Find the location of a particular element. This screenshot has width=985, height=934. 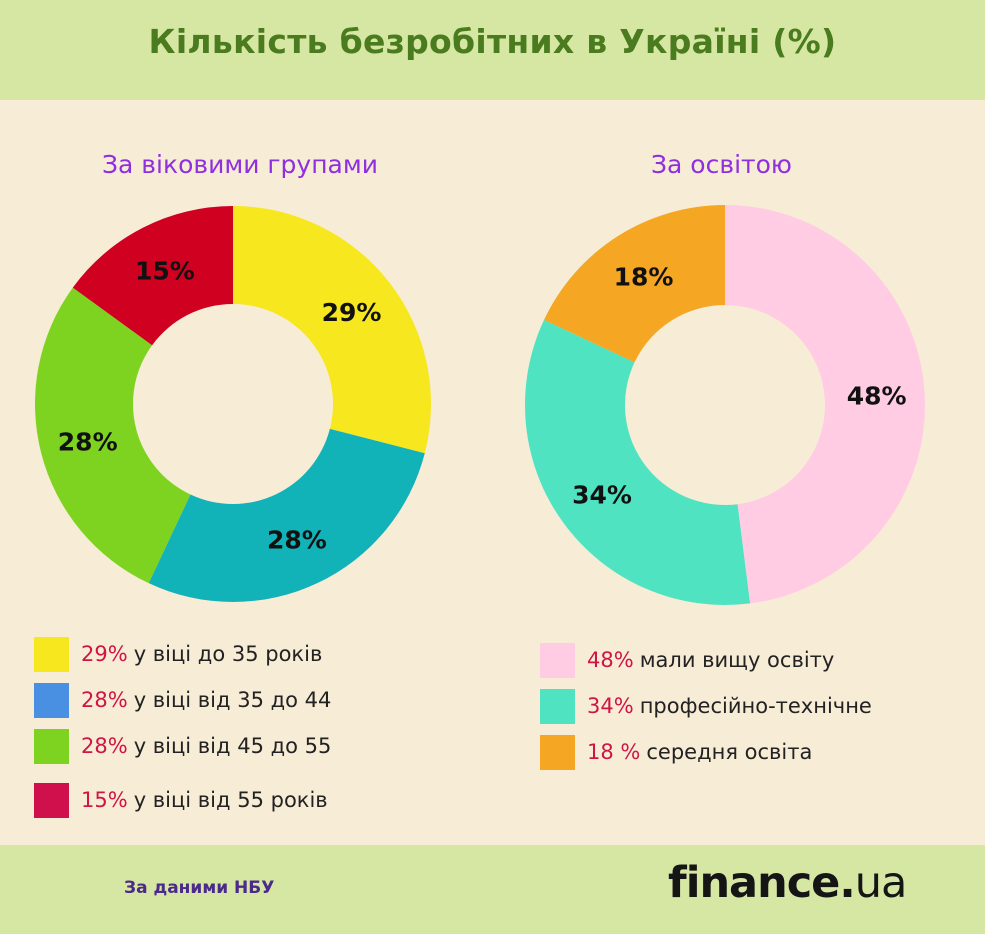

slice-label-2: 34% is located at coordinates (602, 494).